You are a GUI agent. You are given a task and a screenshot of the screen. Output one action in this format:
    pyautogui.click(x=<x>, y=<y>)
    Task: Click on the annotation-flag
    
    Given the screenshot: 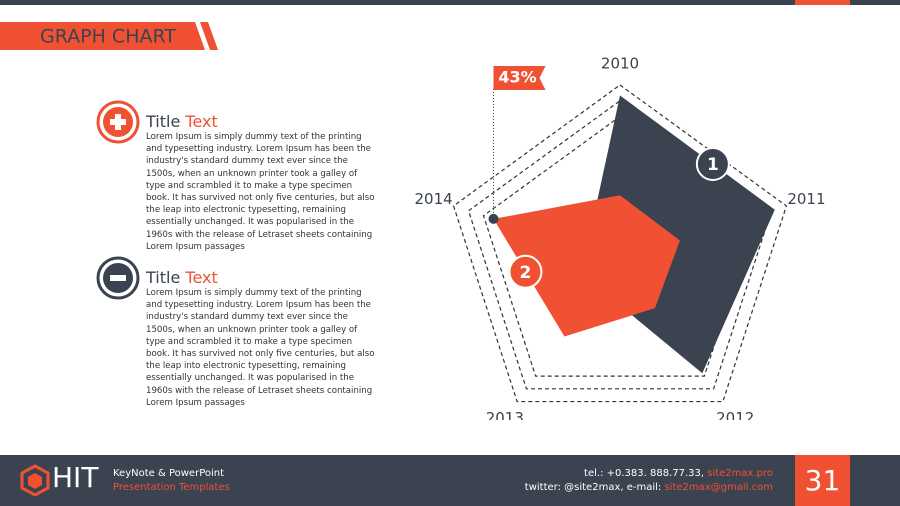 What is the action you would take?
    pyautogui.click(x=519, y=78)
    